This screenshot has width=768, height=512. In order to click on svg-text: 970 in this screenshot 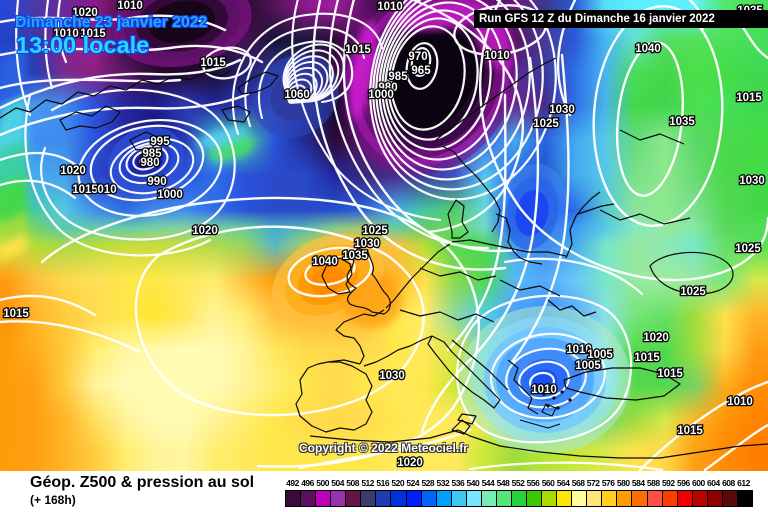, I will do `click(417, 57)`.